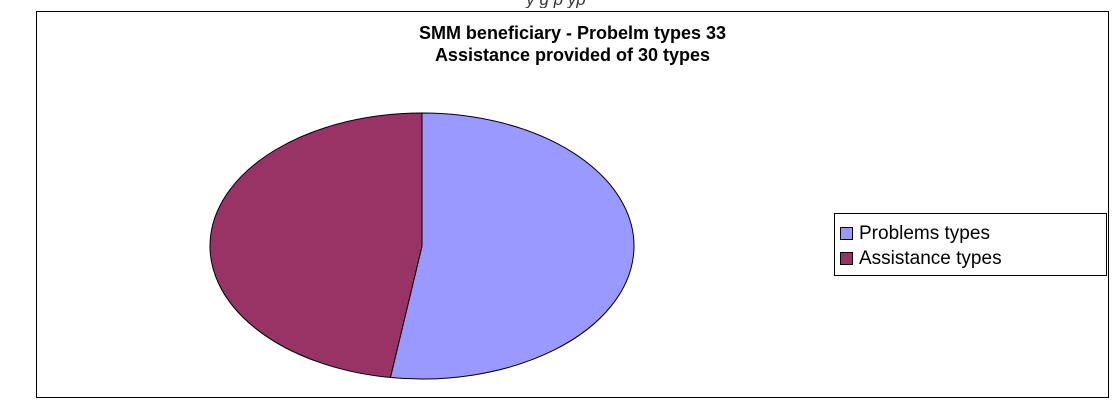 Image resolution: width=1112 pixels, height=400 pixels. I want to click on pie-slice-problems, so click(512, 246).